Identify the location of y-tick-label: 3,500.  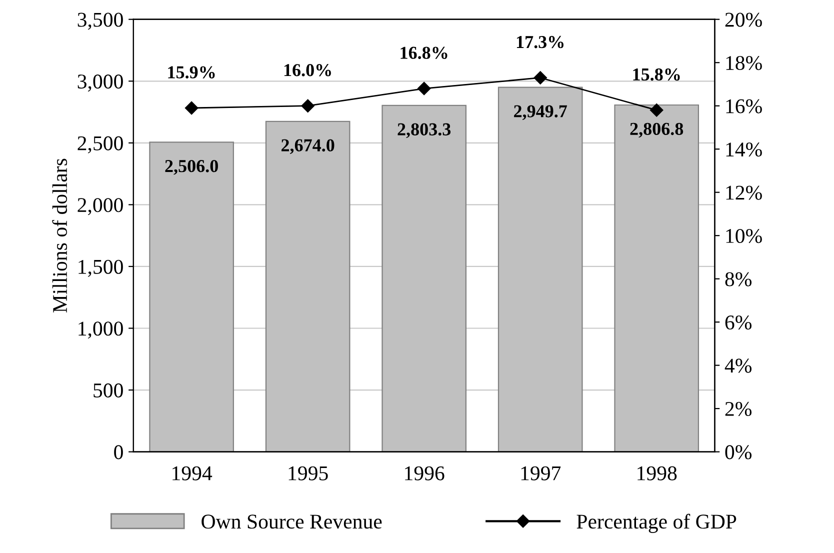
(100, 21).